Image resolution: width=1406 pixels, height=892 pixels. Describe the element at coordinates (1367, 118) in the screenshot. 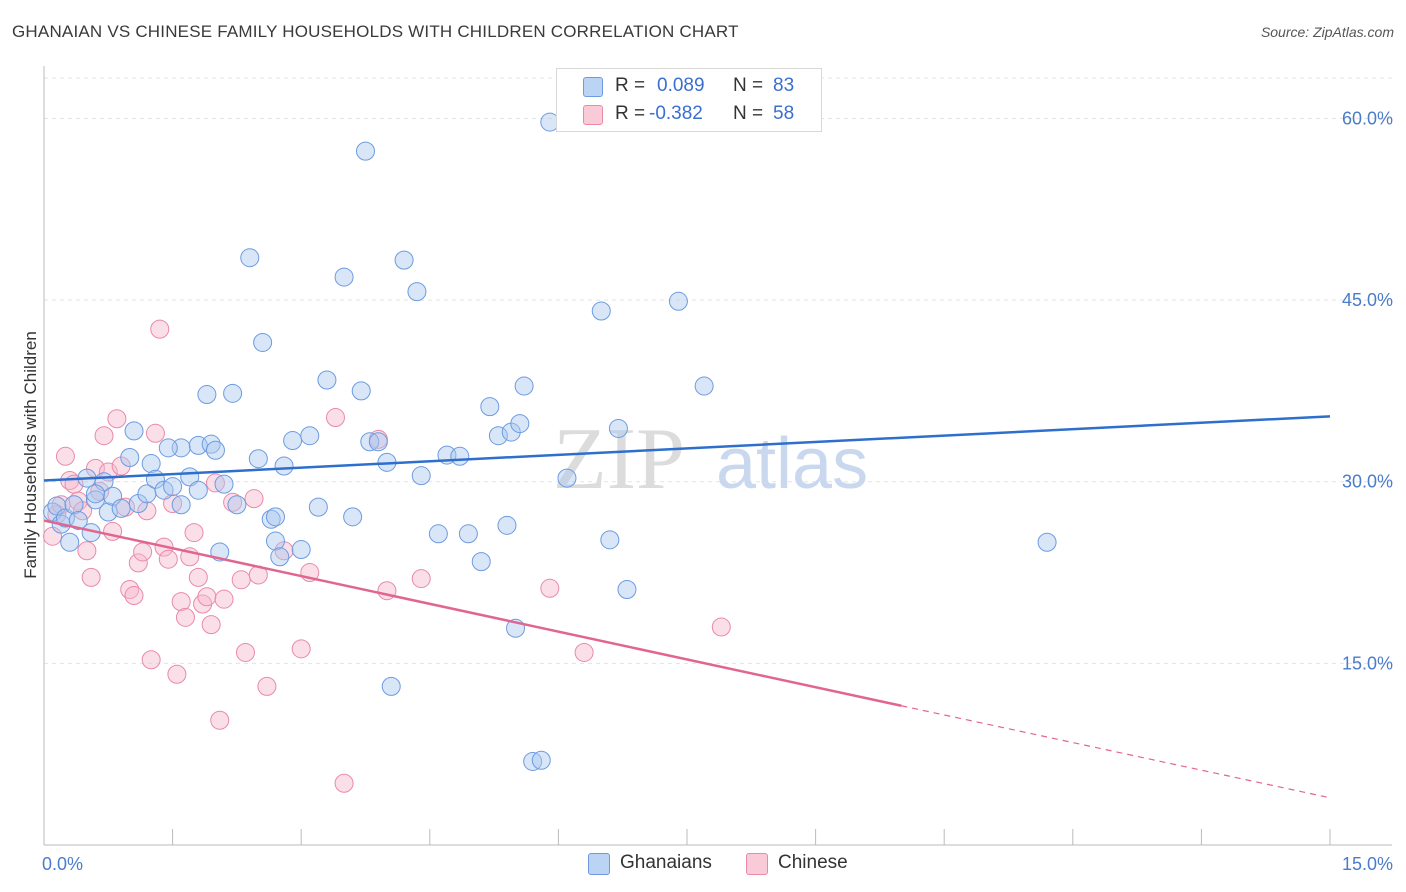

I see `y-tick-label: 60.0%` at that location.